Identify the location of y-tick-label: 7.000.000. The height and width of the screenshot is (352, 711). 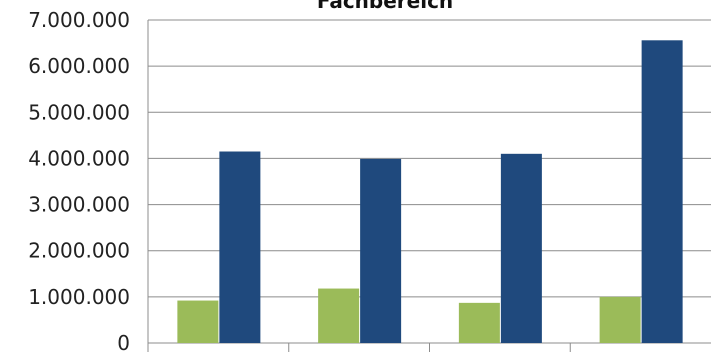
(79, 20).